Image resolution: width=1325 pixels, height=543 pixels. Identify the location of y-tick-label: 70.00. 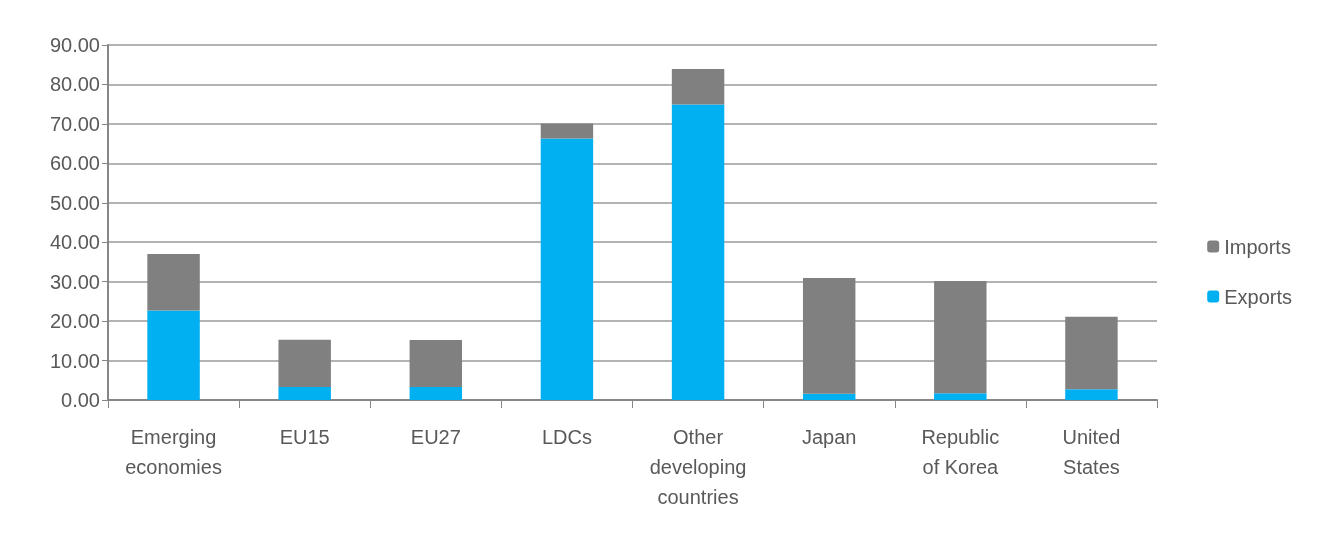
(74, 123).